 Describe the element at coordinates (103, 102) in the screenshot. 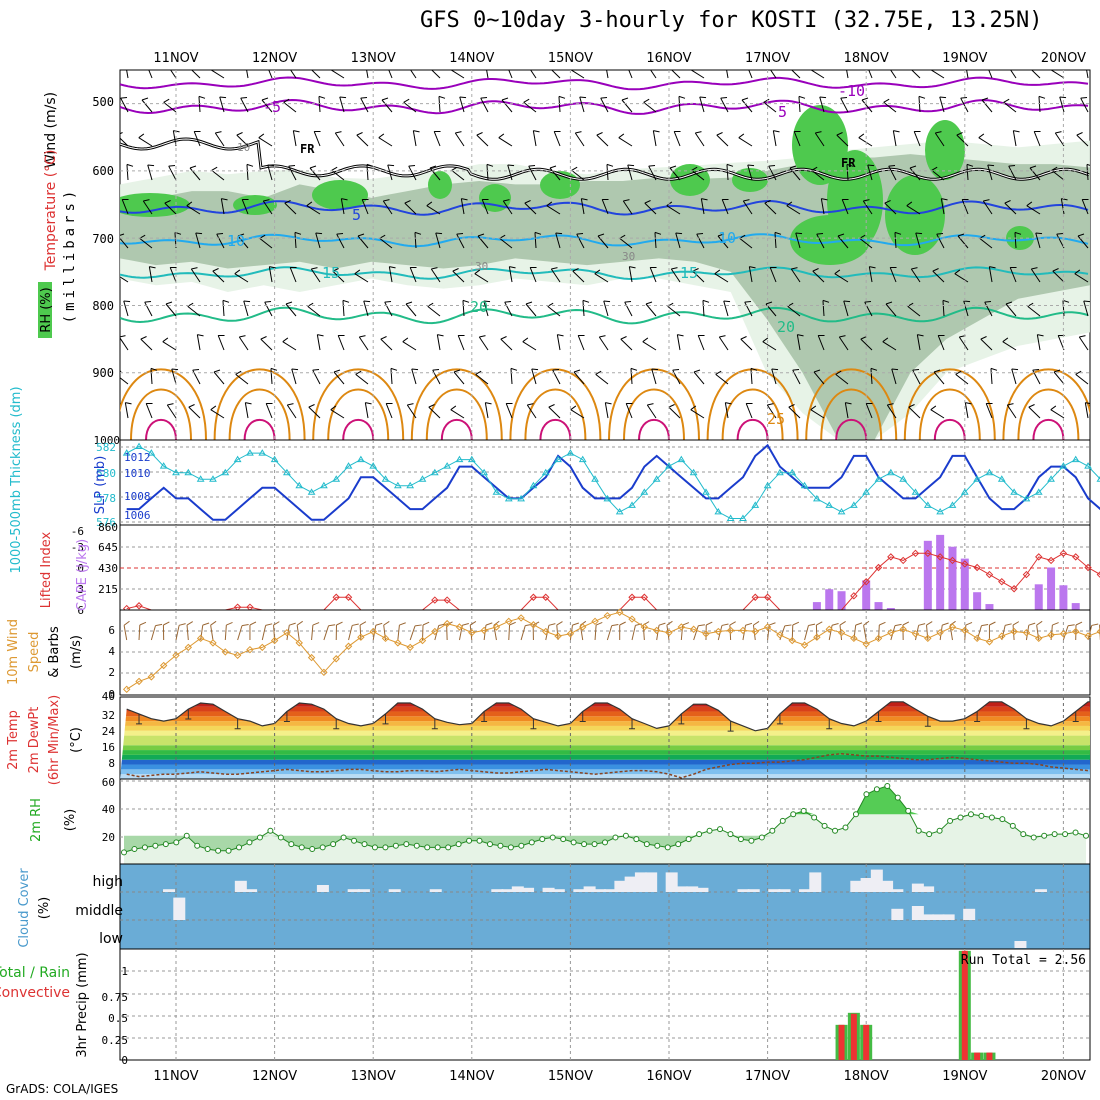

I see `pressure-tick: 500` at that location.